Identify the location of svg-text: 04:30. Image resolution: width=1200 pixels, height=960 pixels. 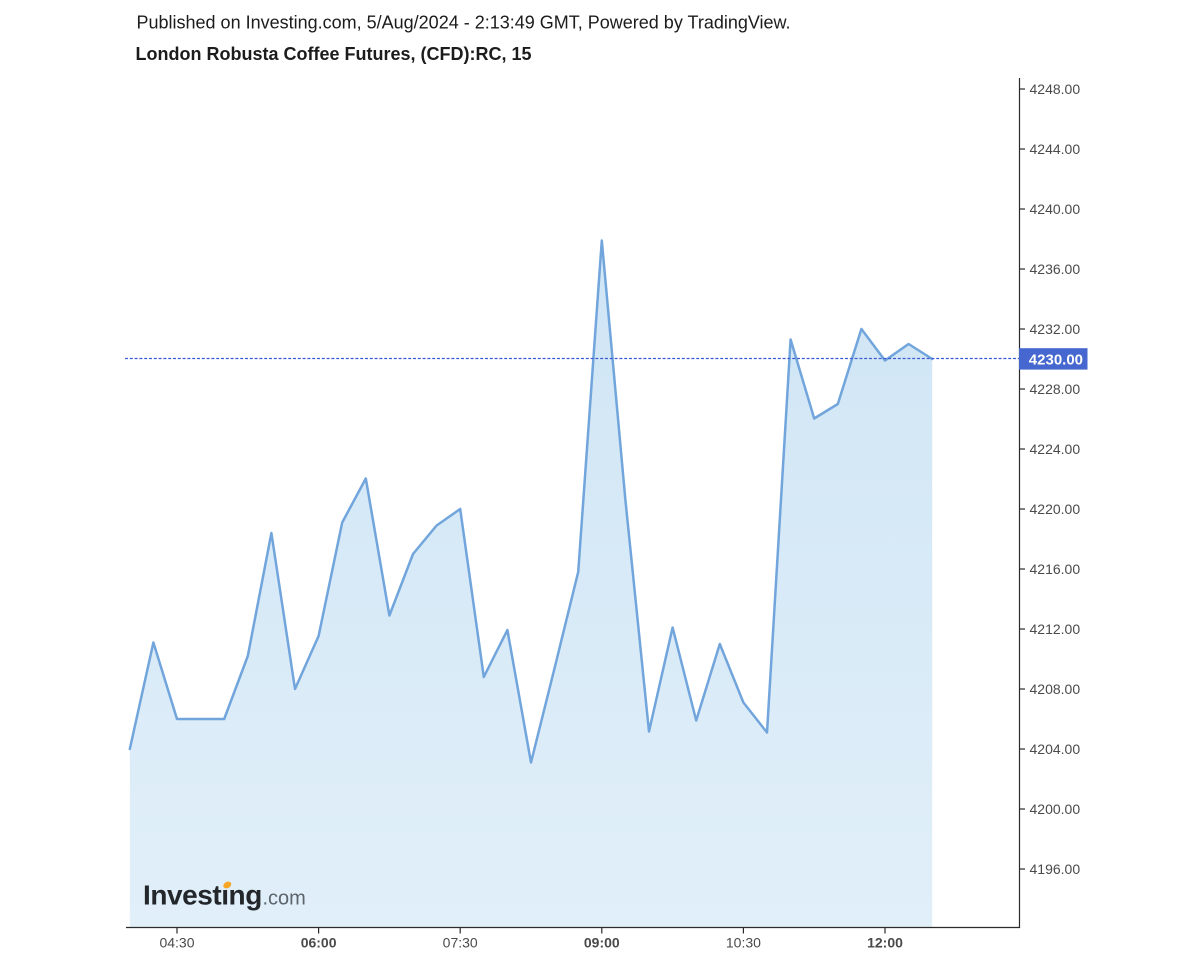
(176, 942).